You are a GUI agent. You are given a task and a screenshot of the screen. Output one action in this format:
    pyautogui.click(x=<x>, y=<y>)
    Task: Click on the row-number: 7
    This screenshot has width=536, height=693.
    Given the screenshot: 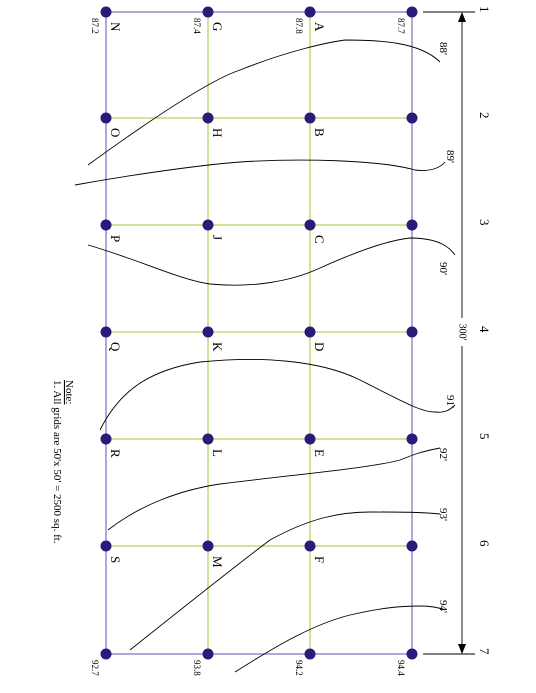 What is the action you would take?
    pyautogui.click(x=484, y=651)
    